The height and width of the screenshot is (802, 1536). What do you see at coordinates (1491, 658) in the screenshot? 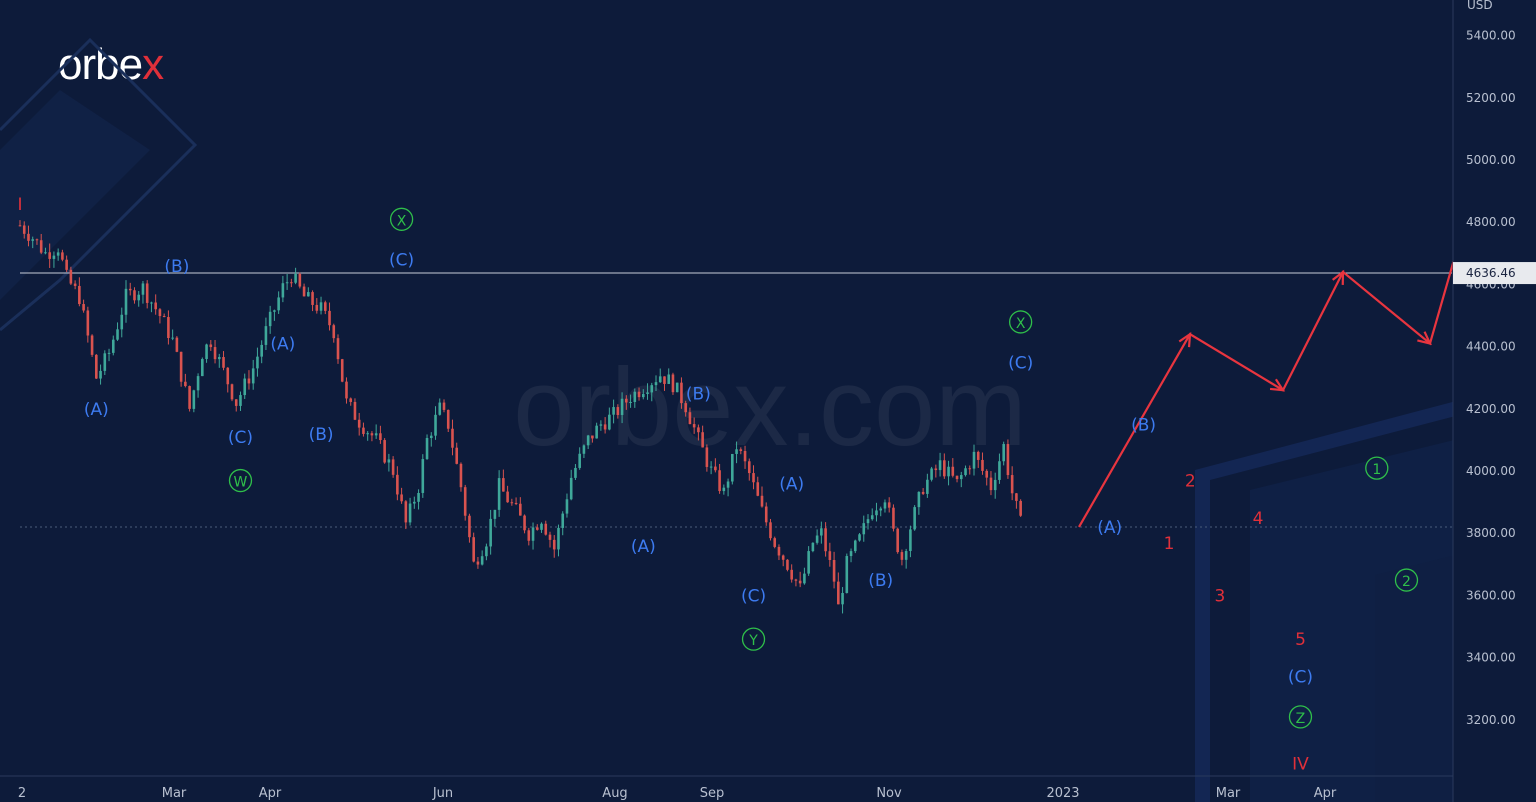
I see `y-tick-label: 3400.00` at bounding box center [1491, 658].